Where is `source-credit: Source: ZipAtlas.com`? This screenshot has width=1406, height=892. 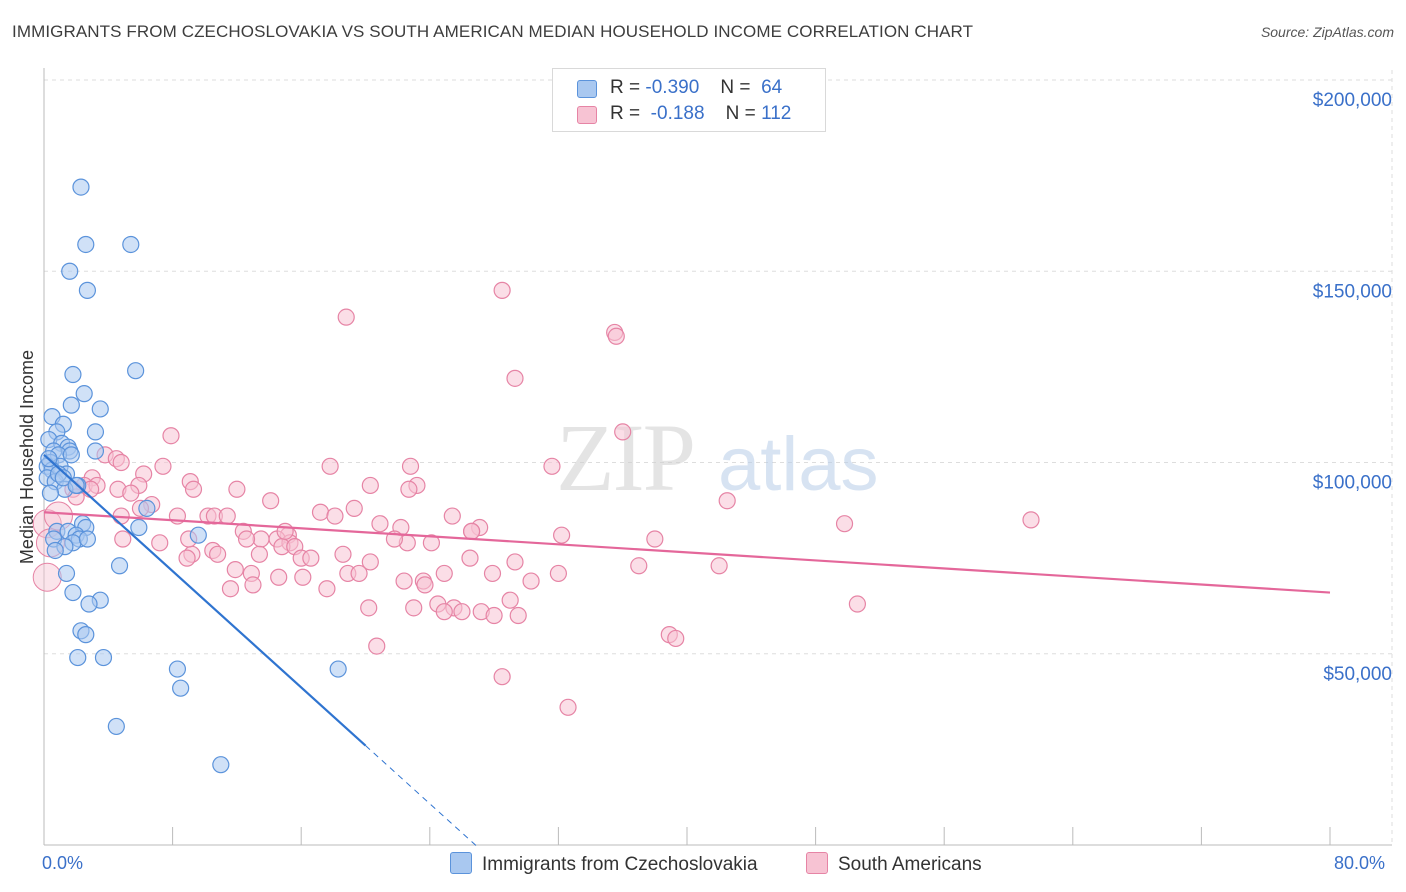
source-credit: Source: ZipAtlas.com is located at coordinates (1327, 32).